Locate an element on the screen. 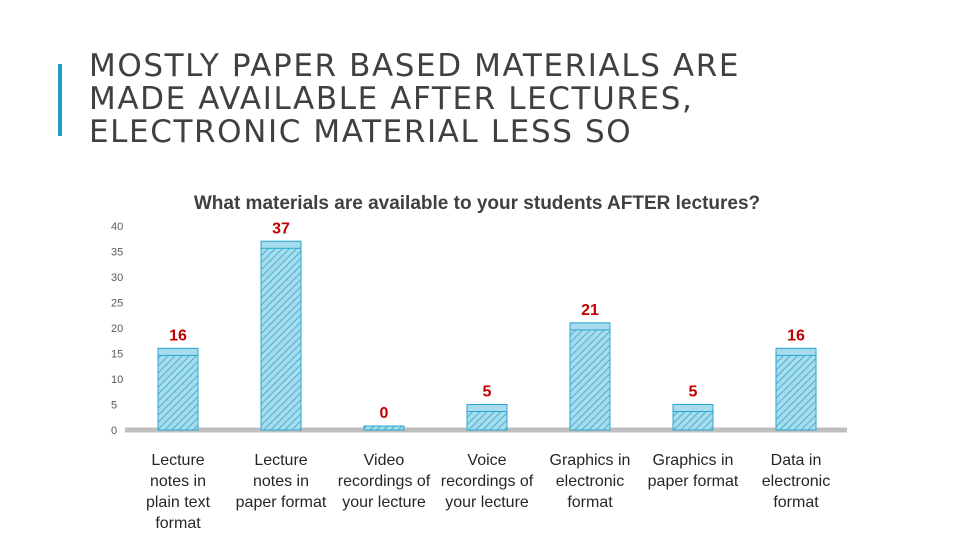  category-label-line: Data in is located at coordinates (796, 460).